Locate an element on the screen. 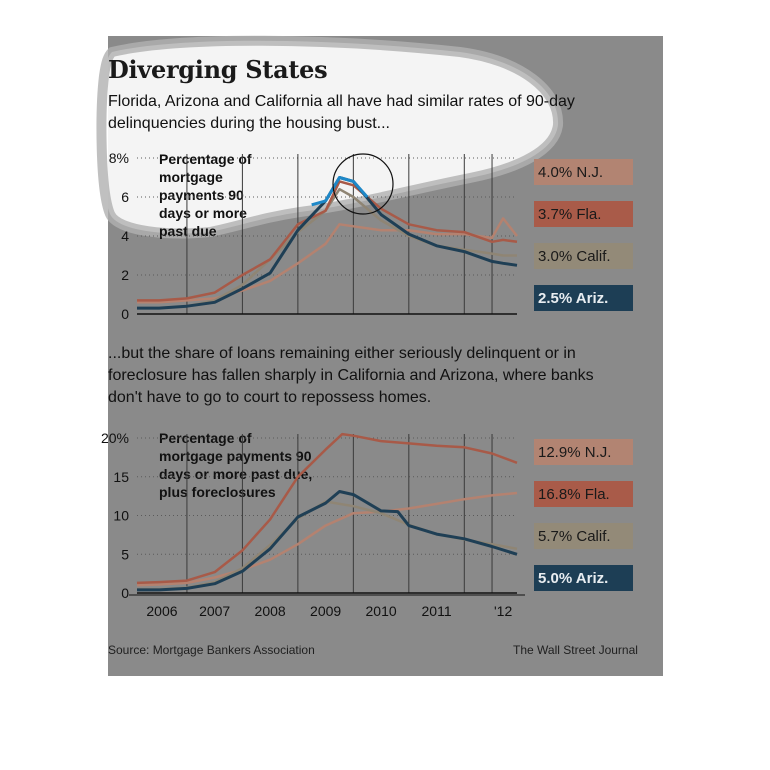 The image size is (770, 770). x-tick-label: 2011 is located at coordinates (437, 611).